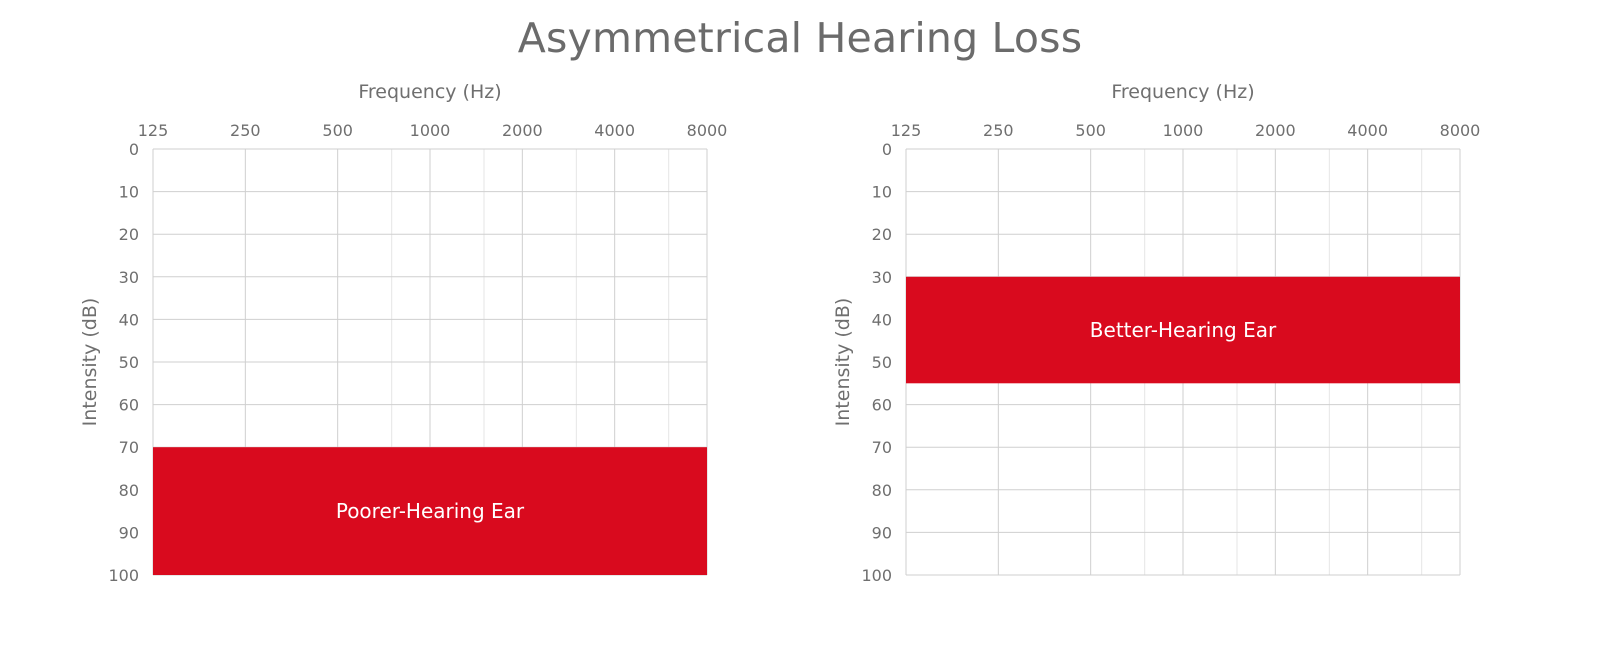  I want to click on page-title: Asymmetrical Hearing Loss, so click(800, 38).